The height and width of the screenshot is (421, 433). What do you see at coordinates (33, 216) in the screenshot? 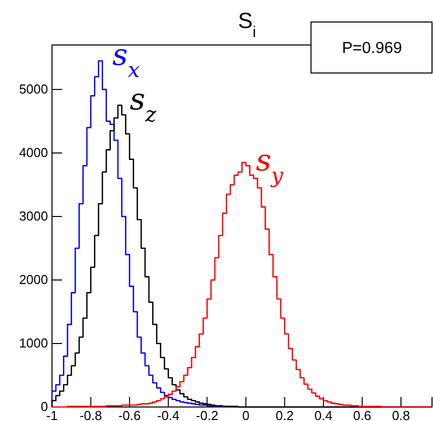
I see `y-tick-label: 3000` at bounding box center [33, 216].